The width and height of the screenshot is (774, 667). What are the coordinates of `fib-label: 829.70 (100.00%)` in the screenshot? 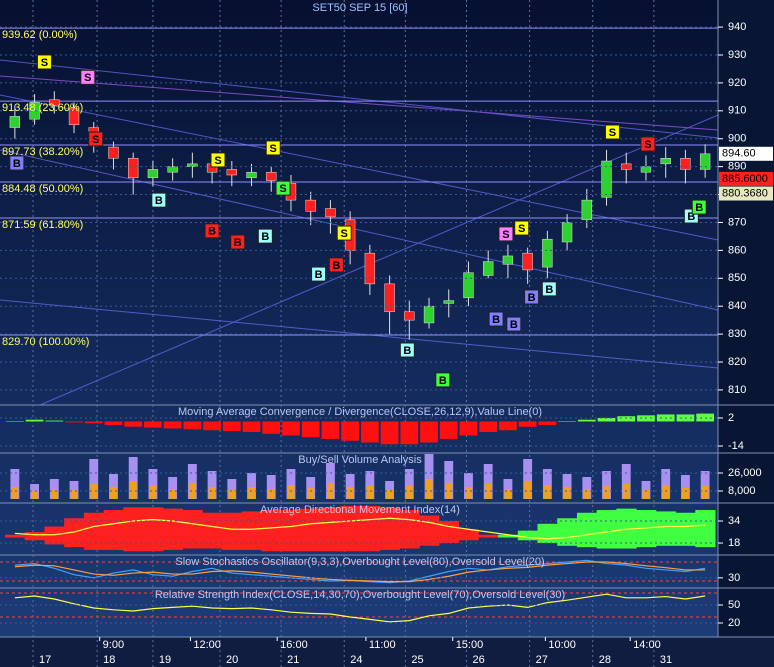 It's located at (45, 342).